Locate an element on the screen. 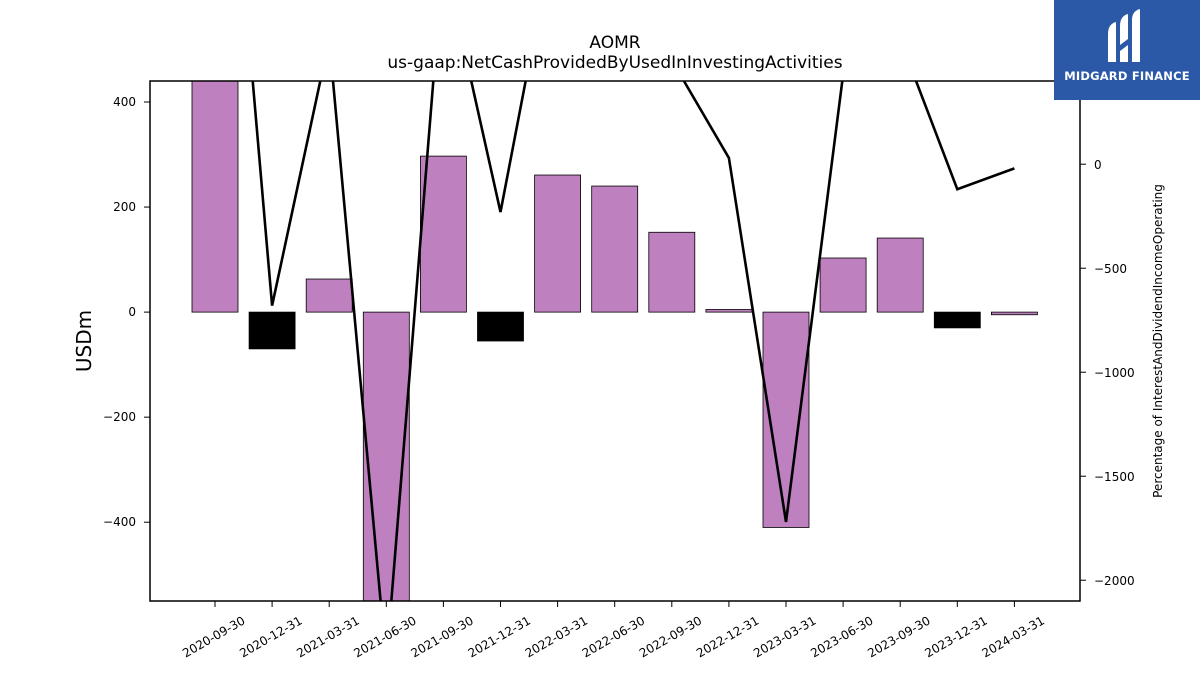 This screenshot has width=1200, height=675. x-tick-label: 2023-12-31 is located at coordinates (955, 636).